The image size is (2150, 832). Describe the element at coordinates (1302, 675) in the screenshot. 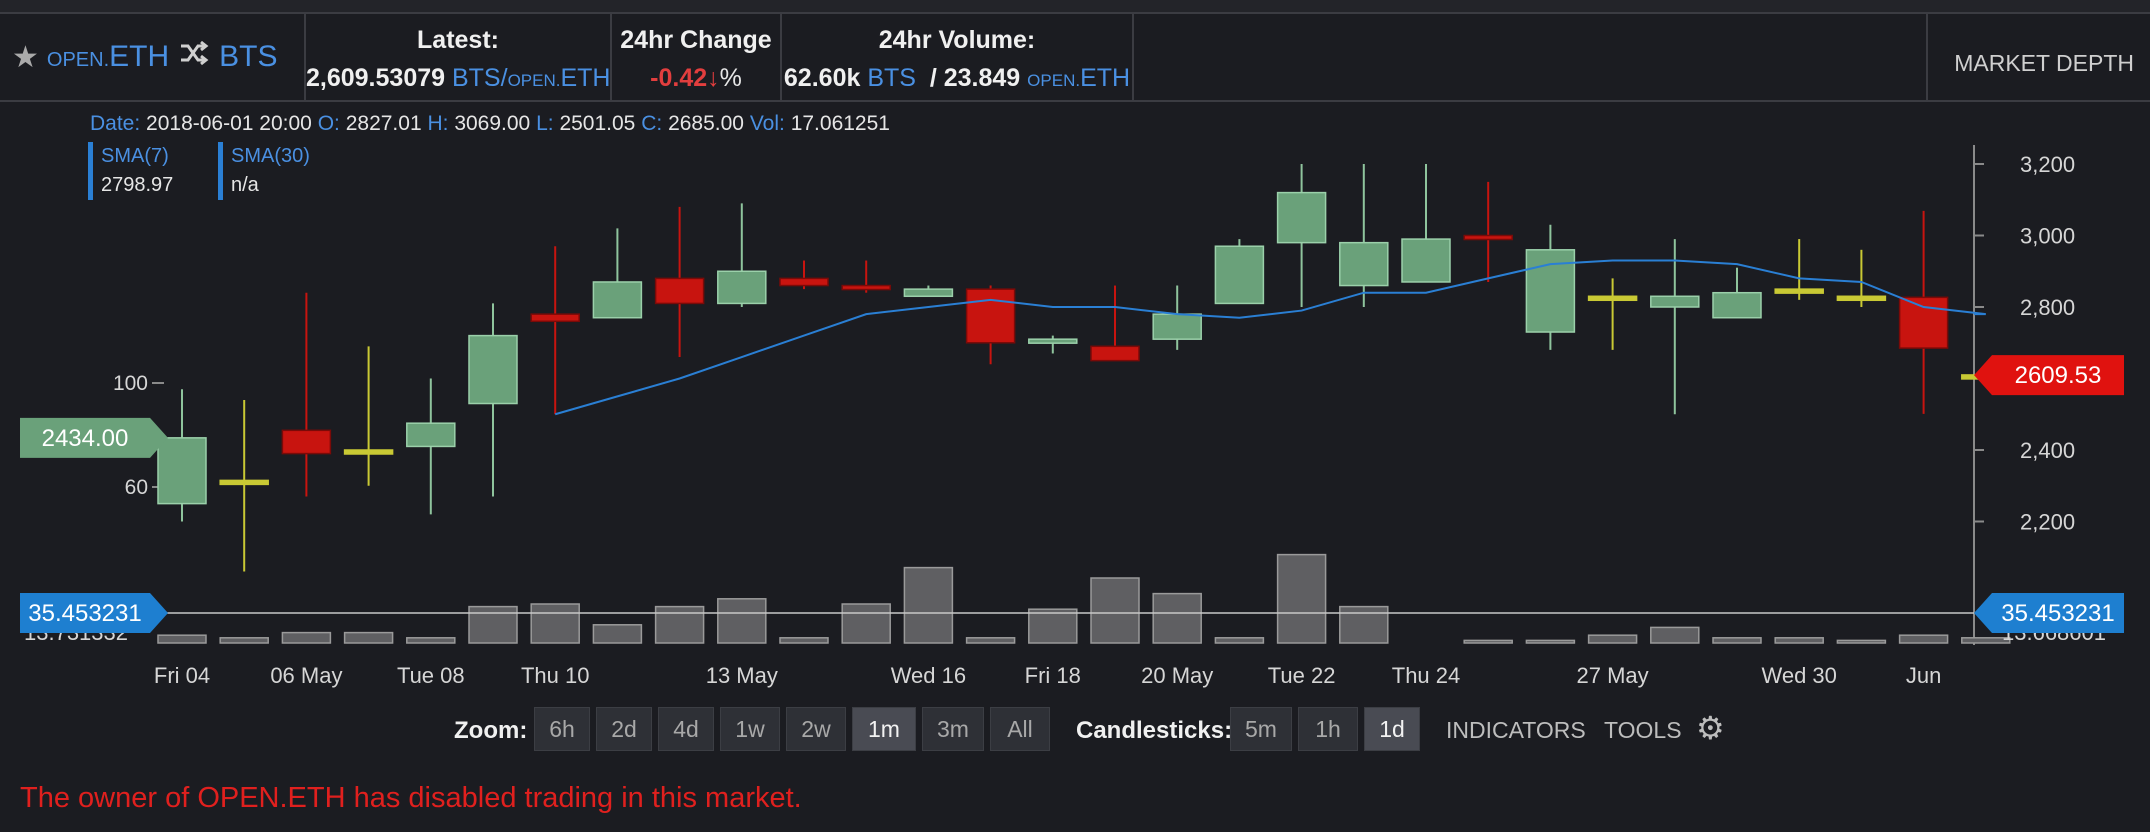

I see `x-tick-label: Tue 22` at that location.